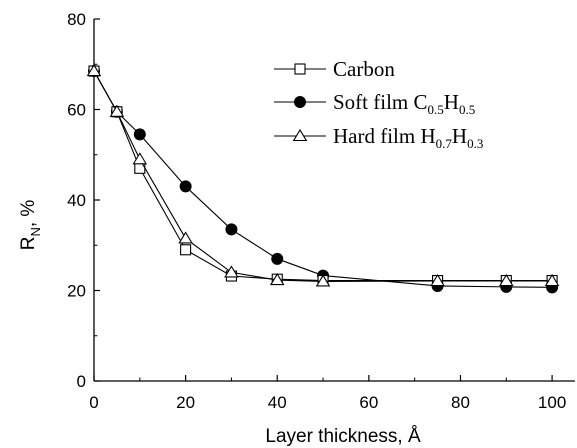  What do you see at coordinates (408, 137) in the screenshot?
I see `legend-label: Hard film H0.7H0.3` at bounding box center [408, 137].